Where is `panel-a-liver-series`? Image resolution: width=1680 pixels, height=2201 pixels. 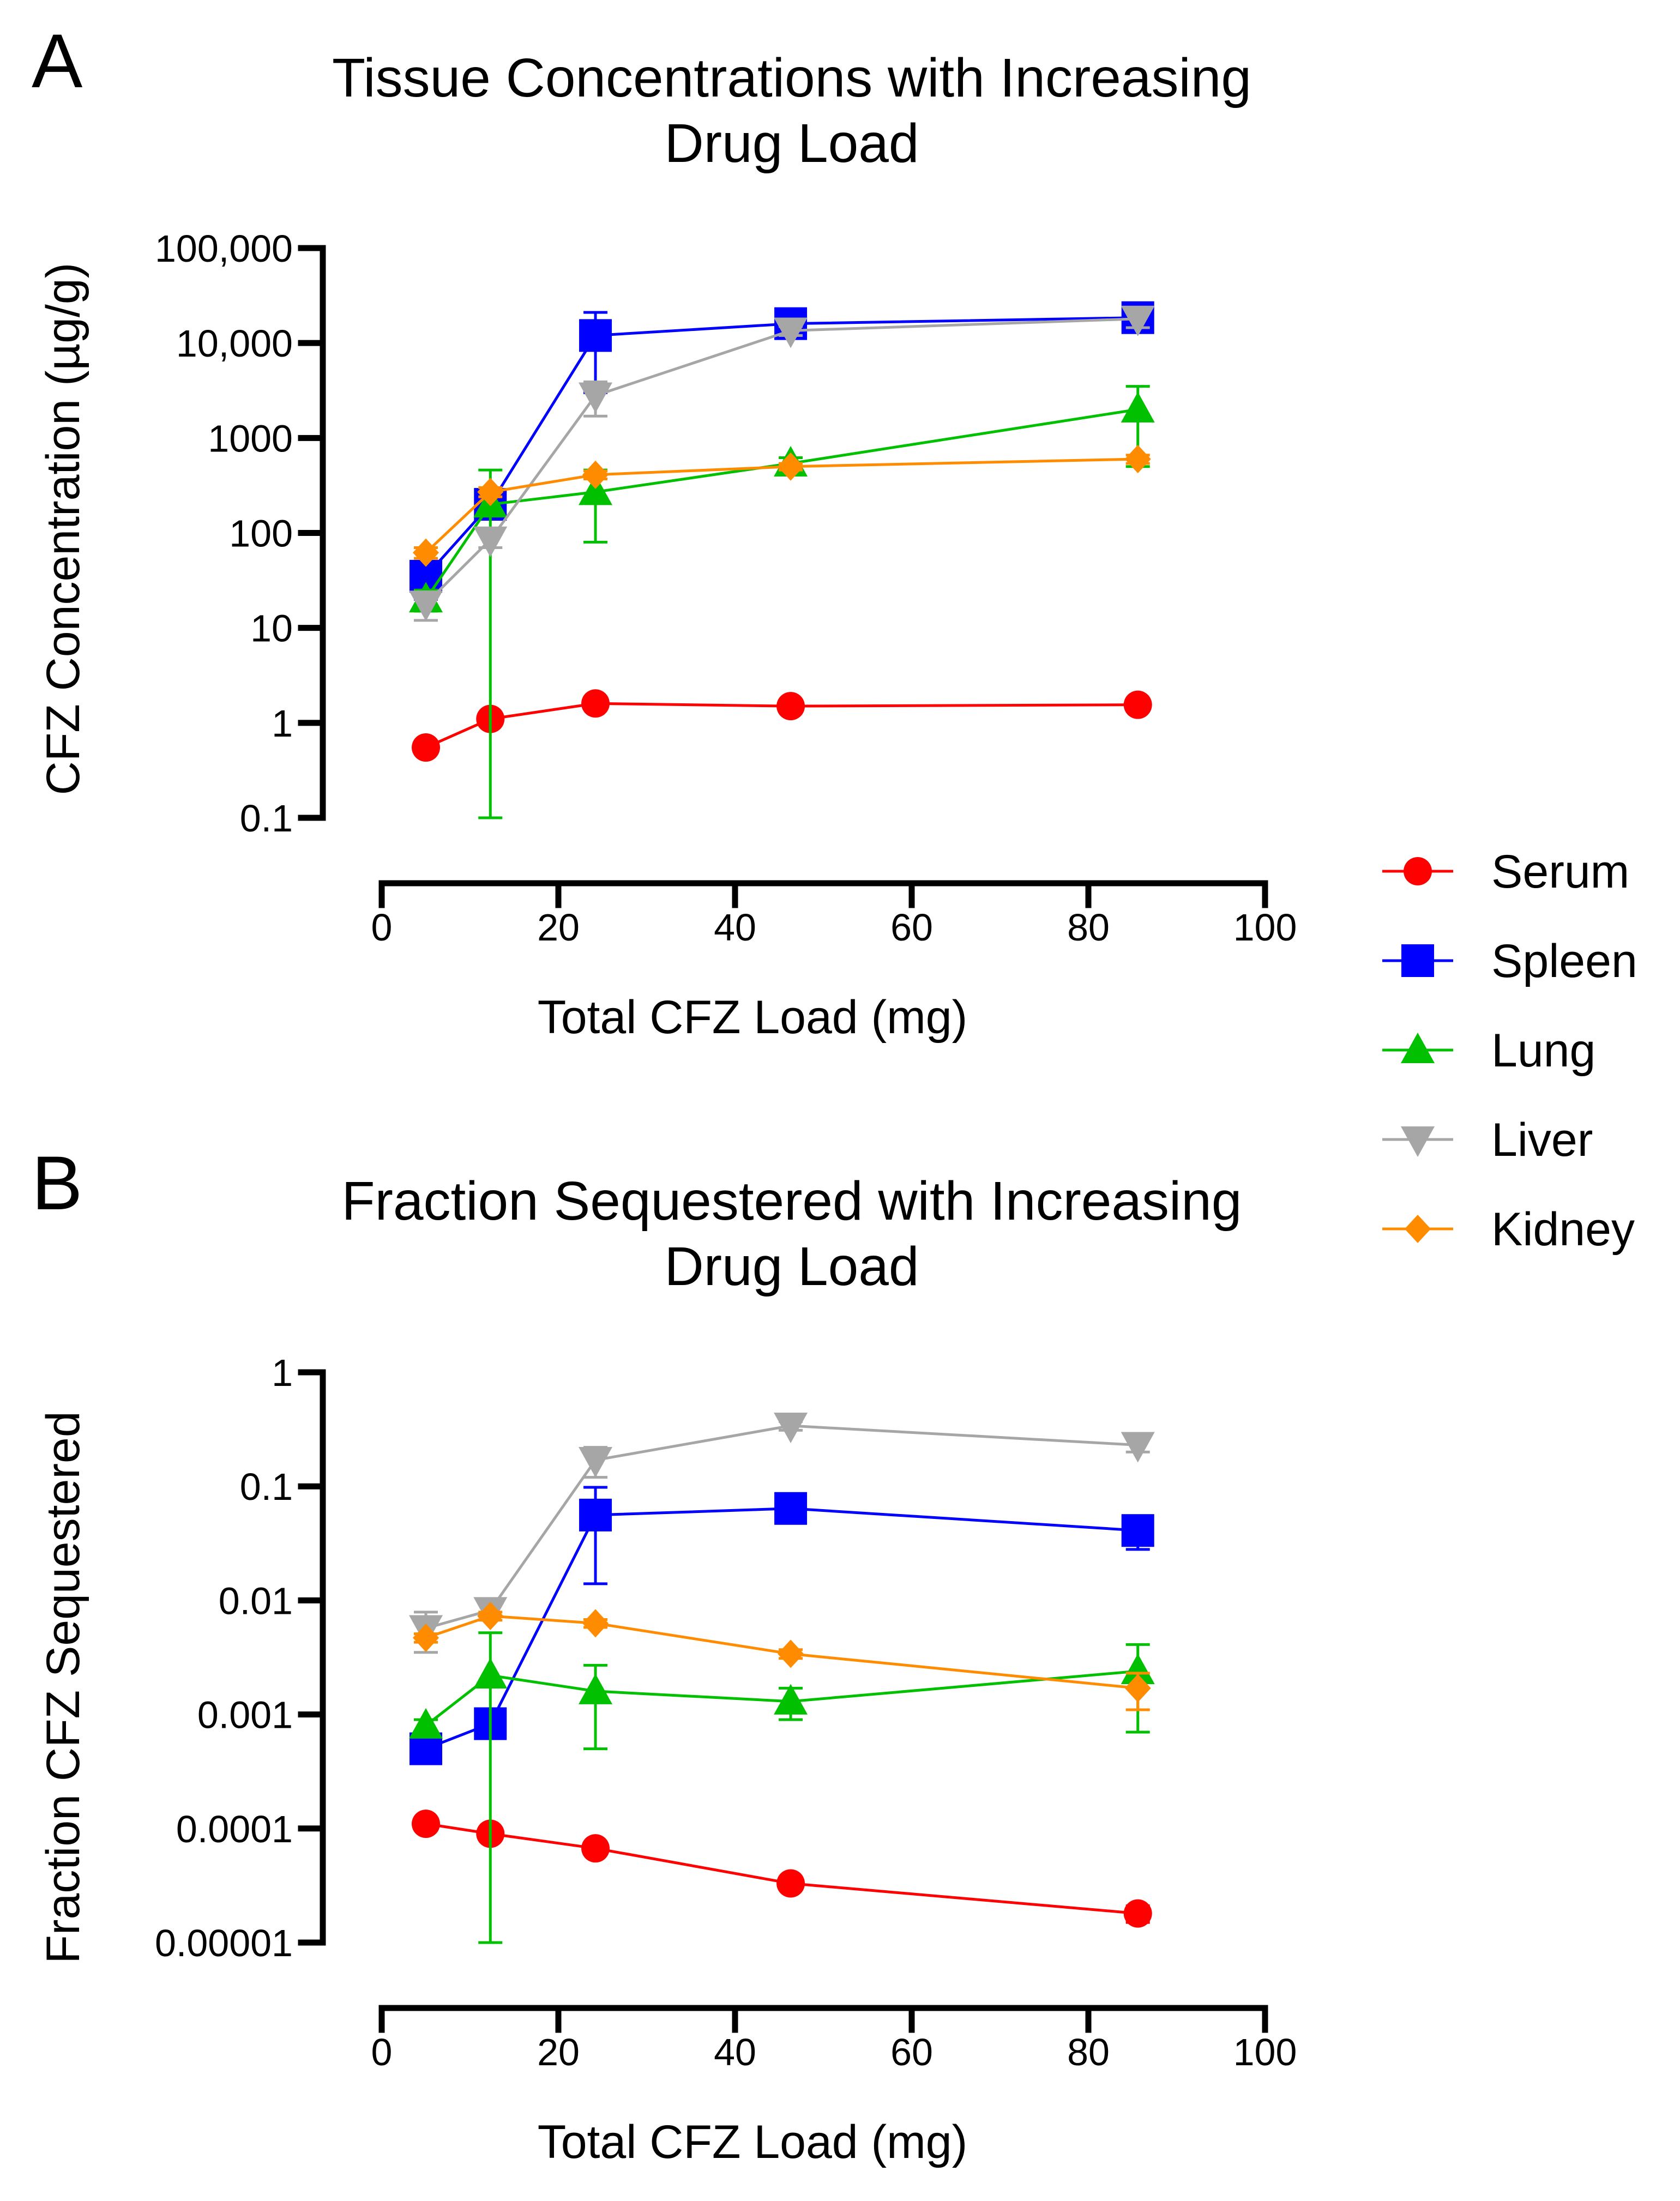
panel-a-liver-series is located at coordinates (782, 463).